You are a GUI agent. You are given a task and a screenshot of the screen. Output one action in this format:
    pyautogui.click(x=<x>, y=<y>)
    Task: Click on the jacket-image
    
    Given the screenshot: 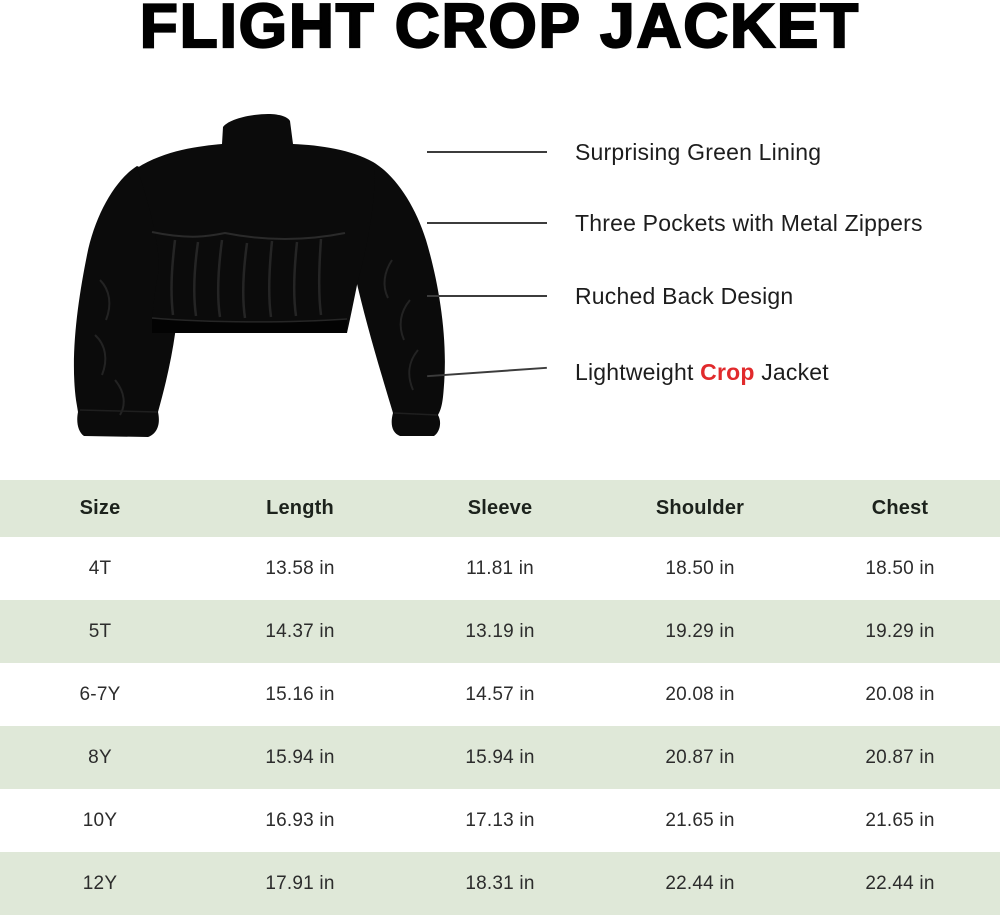 What is the action you would take?
    pyautogui.click(x=259, y=275)
    